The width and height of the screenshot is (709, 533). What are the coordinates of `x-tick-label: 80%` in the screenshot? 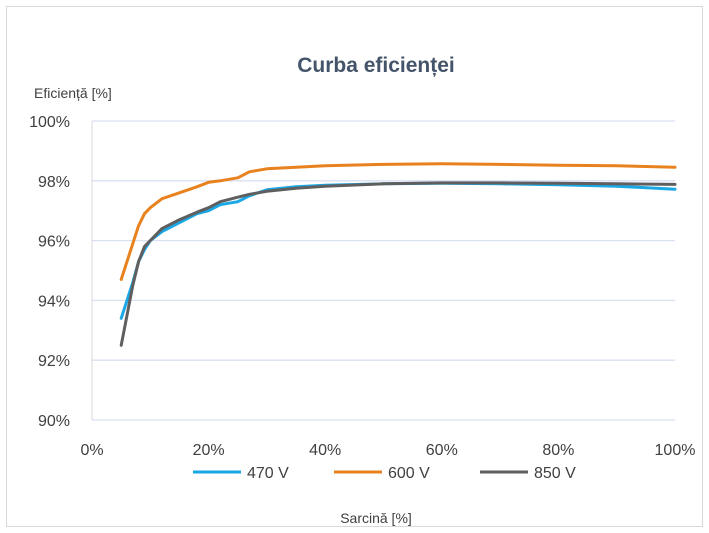 It's located at (558, 450).